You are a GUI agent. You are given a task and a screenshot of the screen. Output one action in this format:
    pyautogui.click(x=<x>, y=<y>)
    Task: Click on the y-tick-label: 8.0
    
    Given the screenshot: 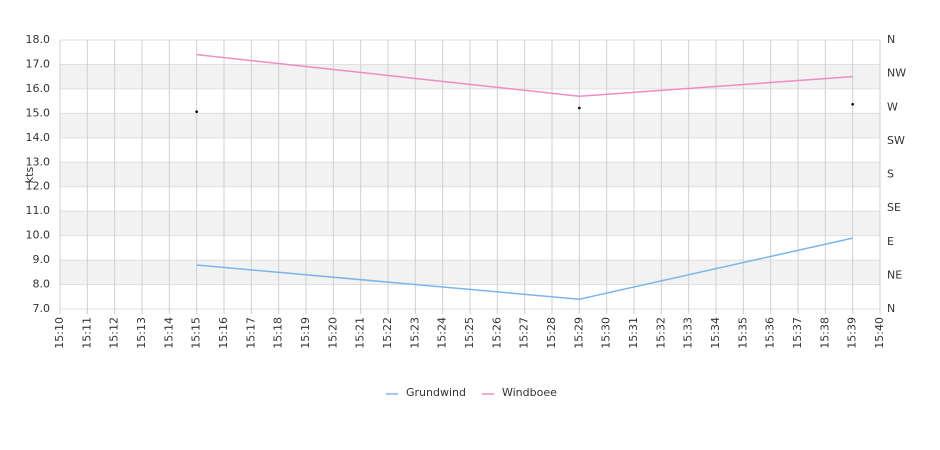 What is the action you would take?
    pyautogui.click(x=42, y=284)
    